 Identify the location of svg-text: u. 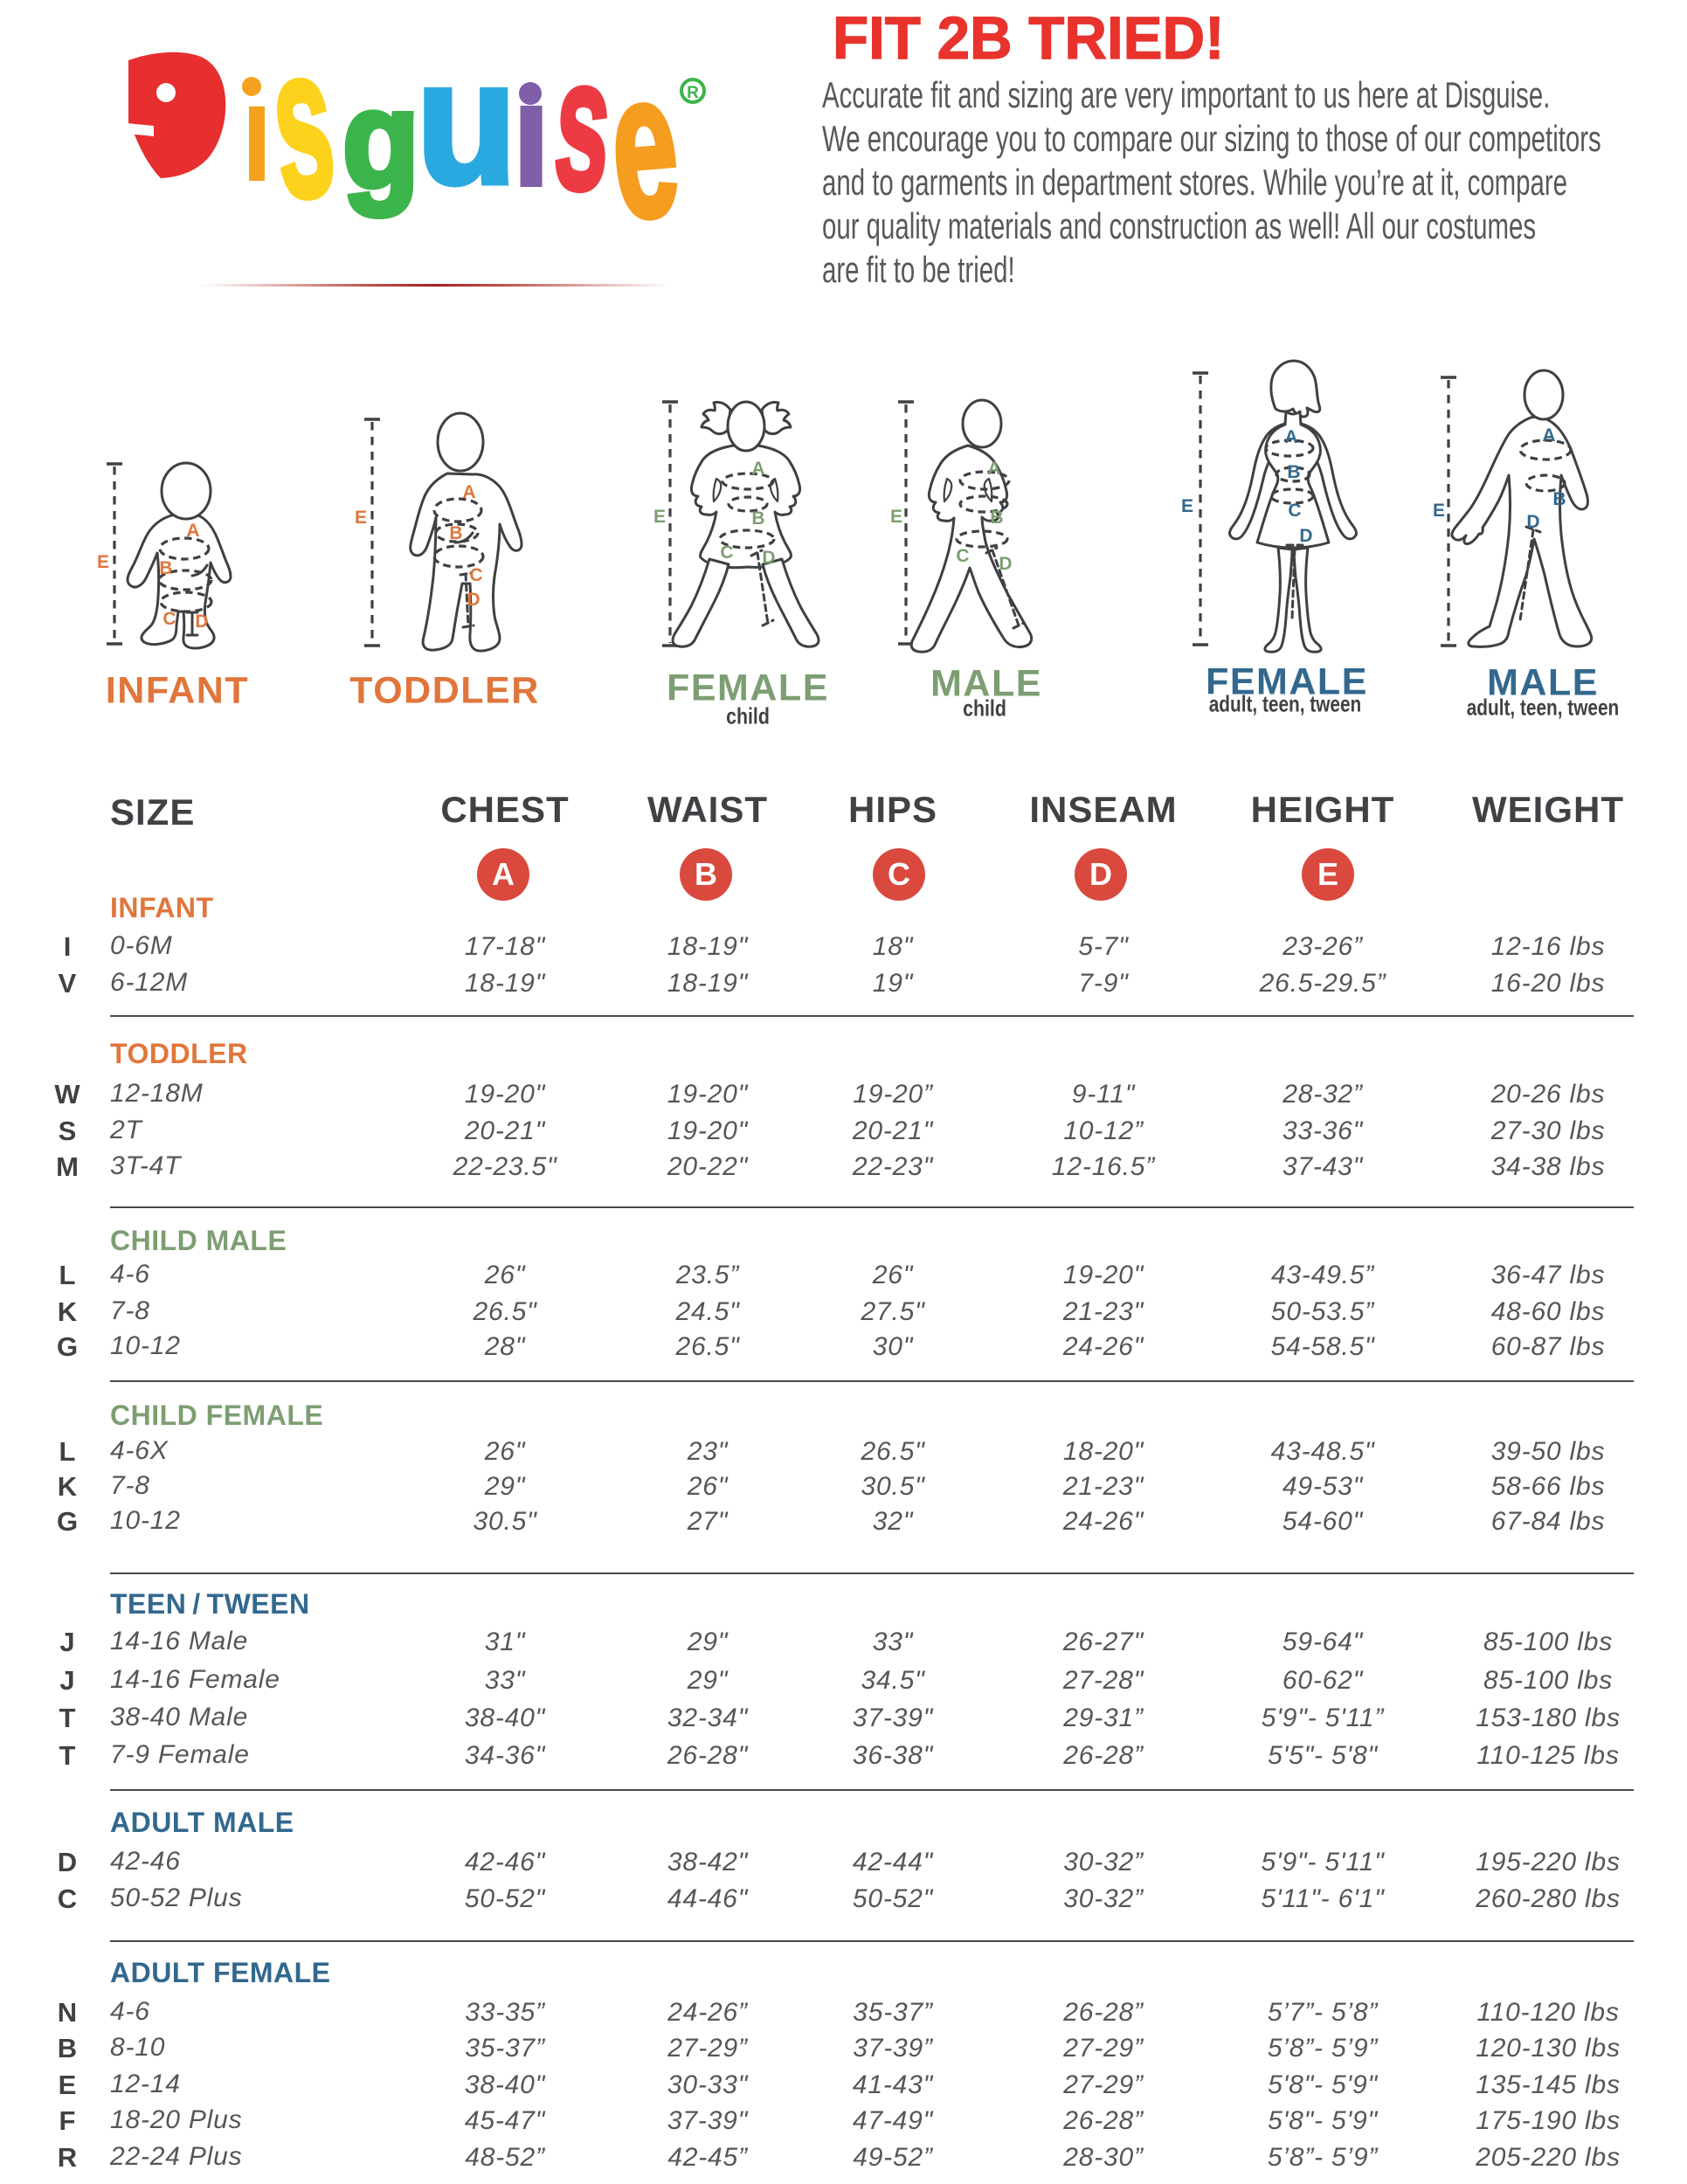
(466, 123).